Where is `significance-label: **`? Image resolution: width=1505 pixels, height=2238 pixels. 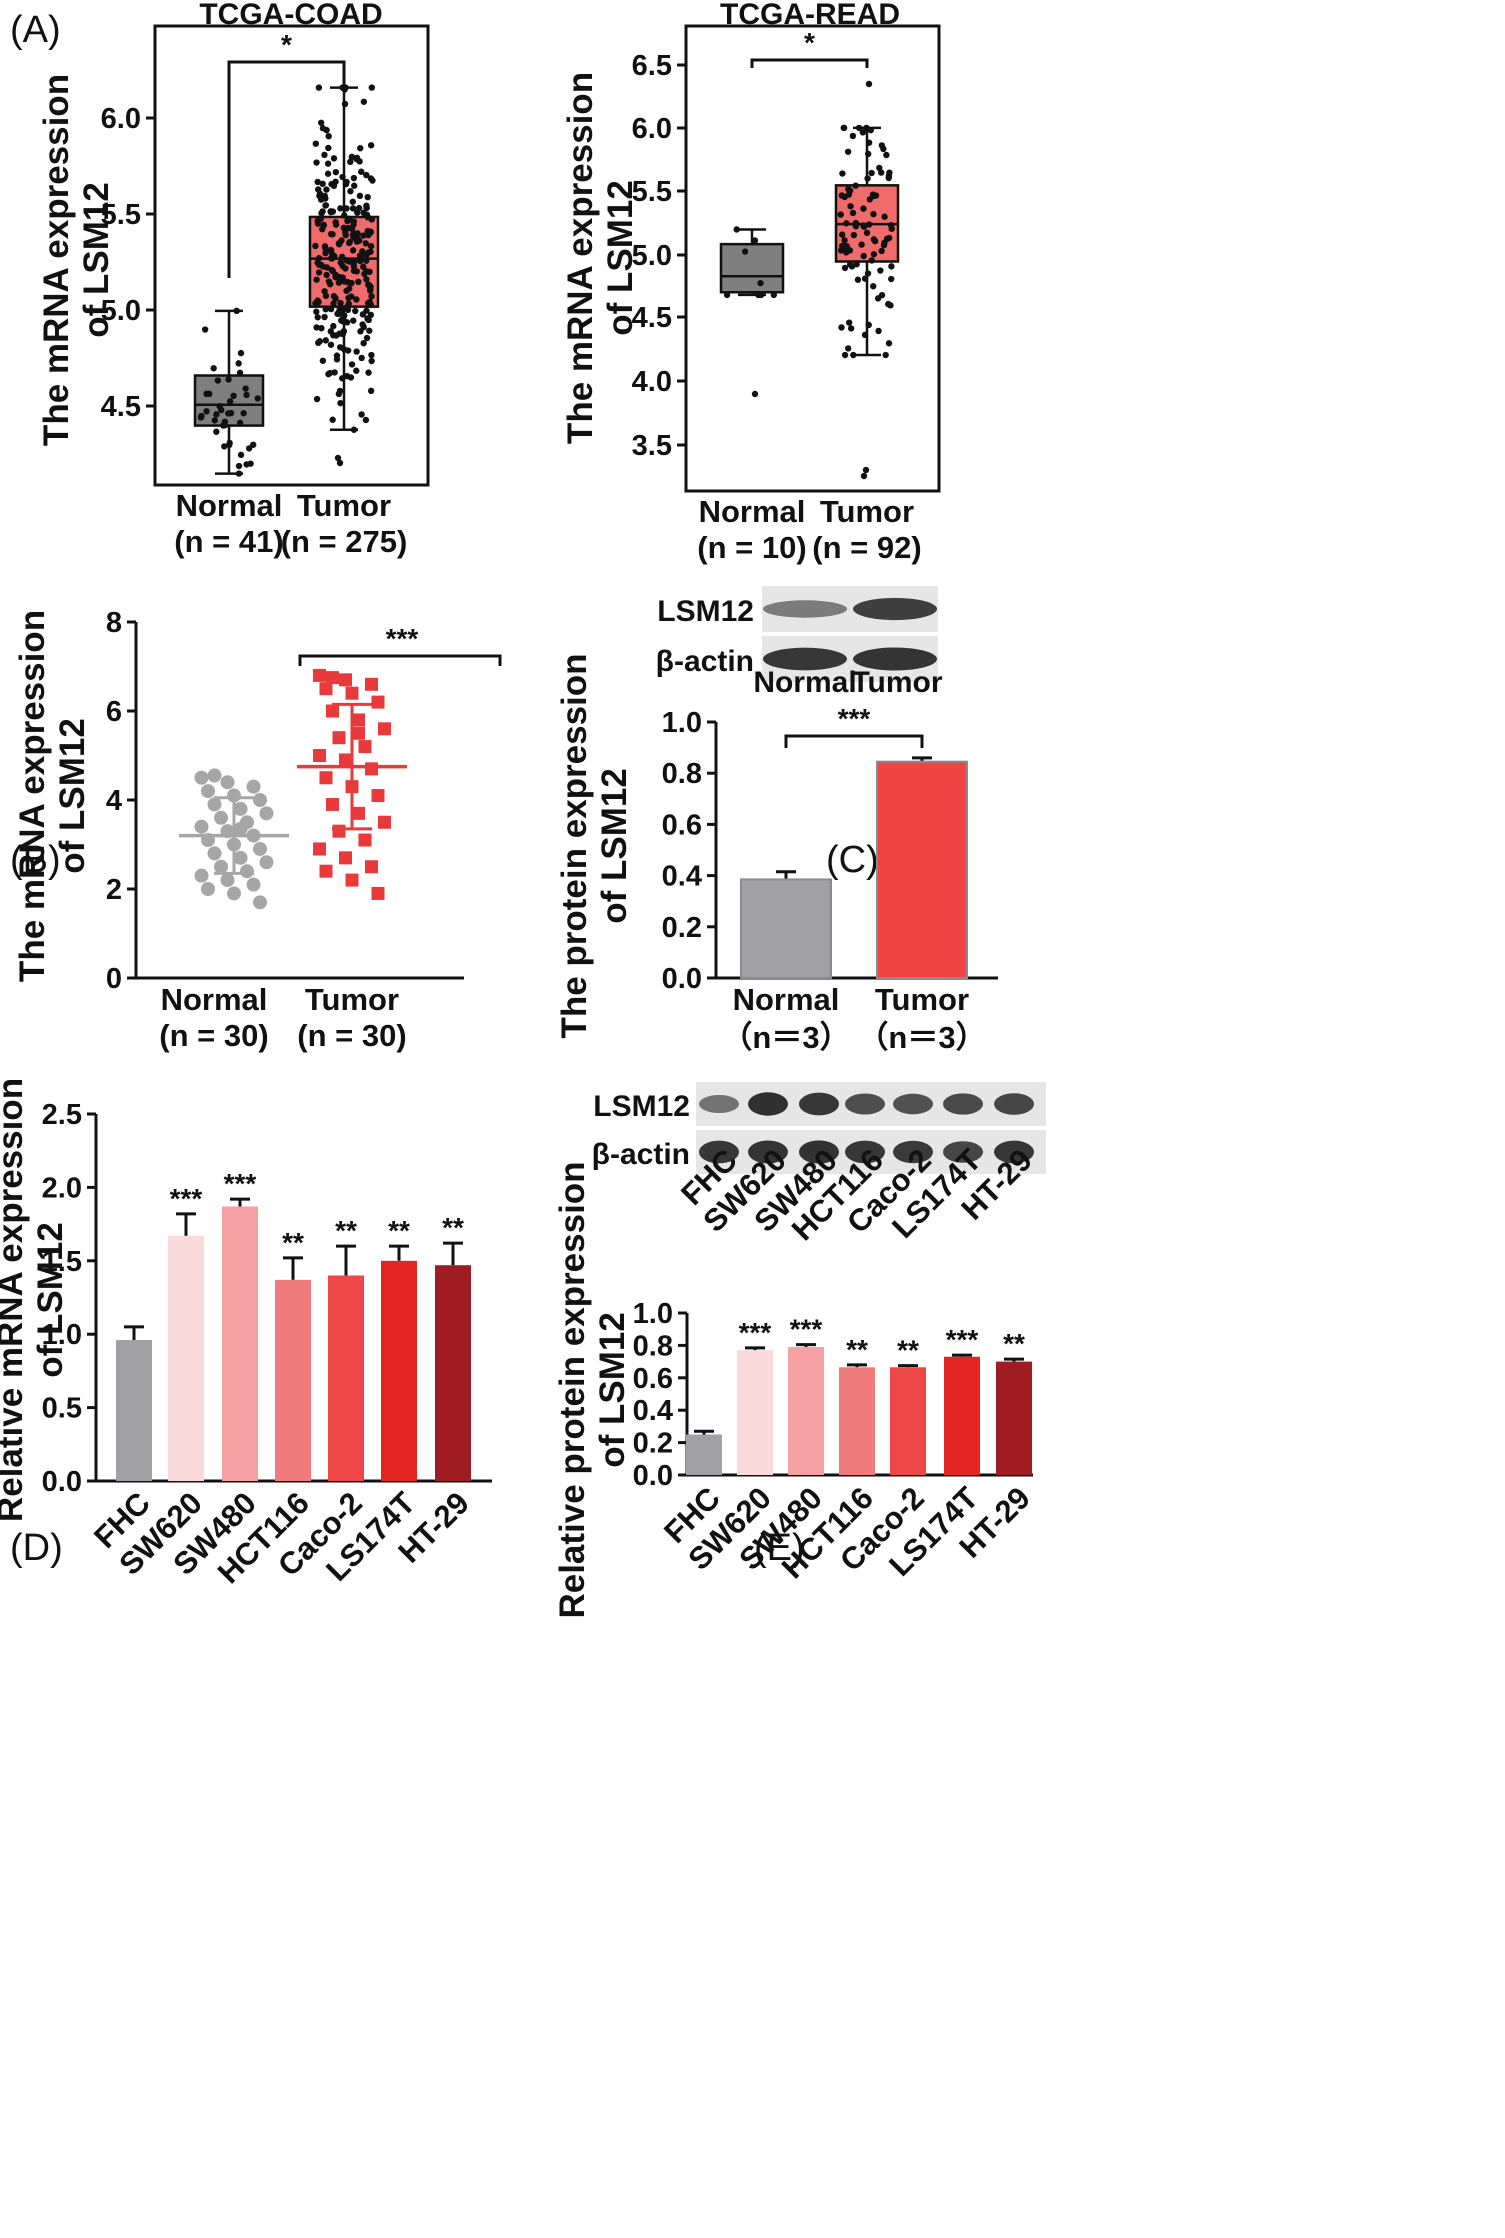
significance-label: ** is located at coordinates (293, 1242).